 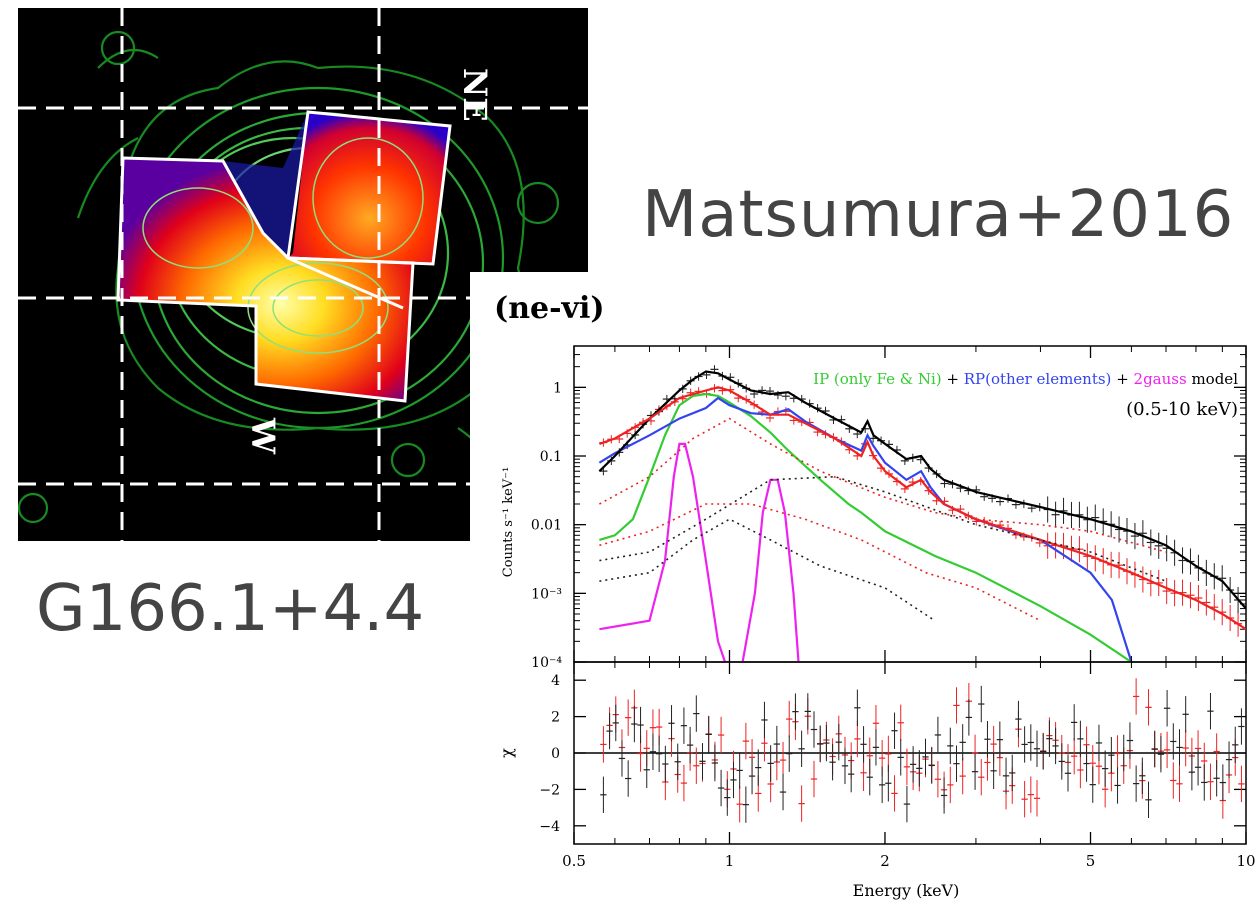 I want to click on residual-panel: 4 2 0 −2 −4, so click(x=892, y=753).